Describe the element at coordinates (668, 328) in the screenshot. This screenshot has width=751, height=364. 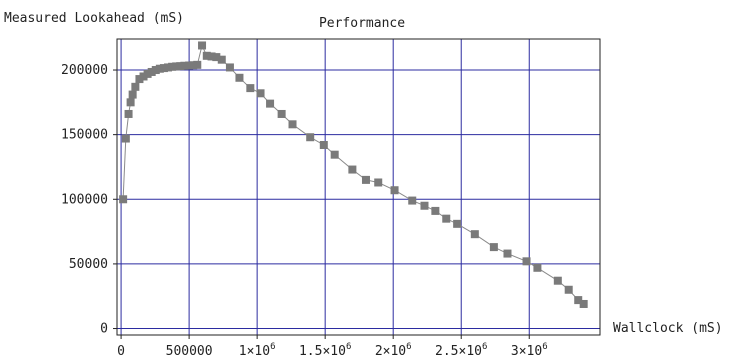
I see `x-axis-label: Wallclock (mS)` at that location.